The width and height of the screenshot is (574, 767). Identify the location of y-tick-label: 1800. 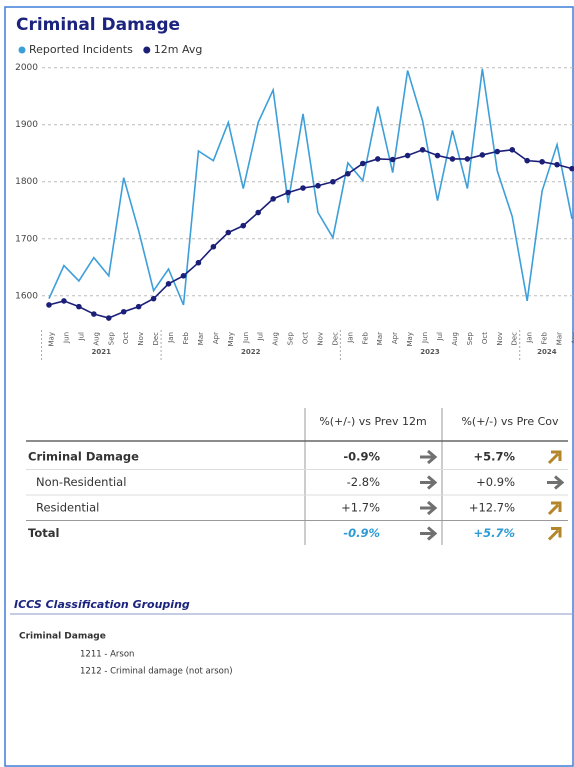
(26, 182).